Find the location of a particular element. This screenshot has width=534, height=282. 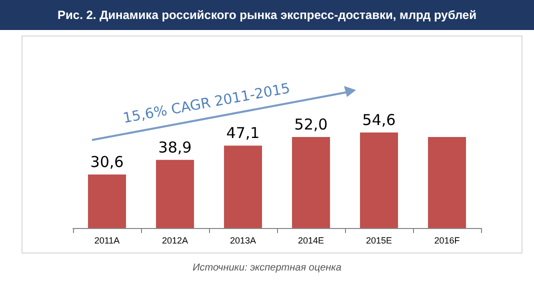

x-tick-label: 2011A is located at coordinates (107, 241).